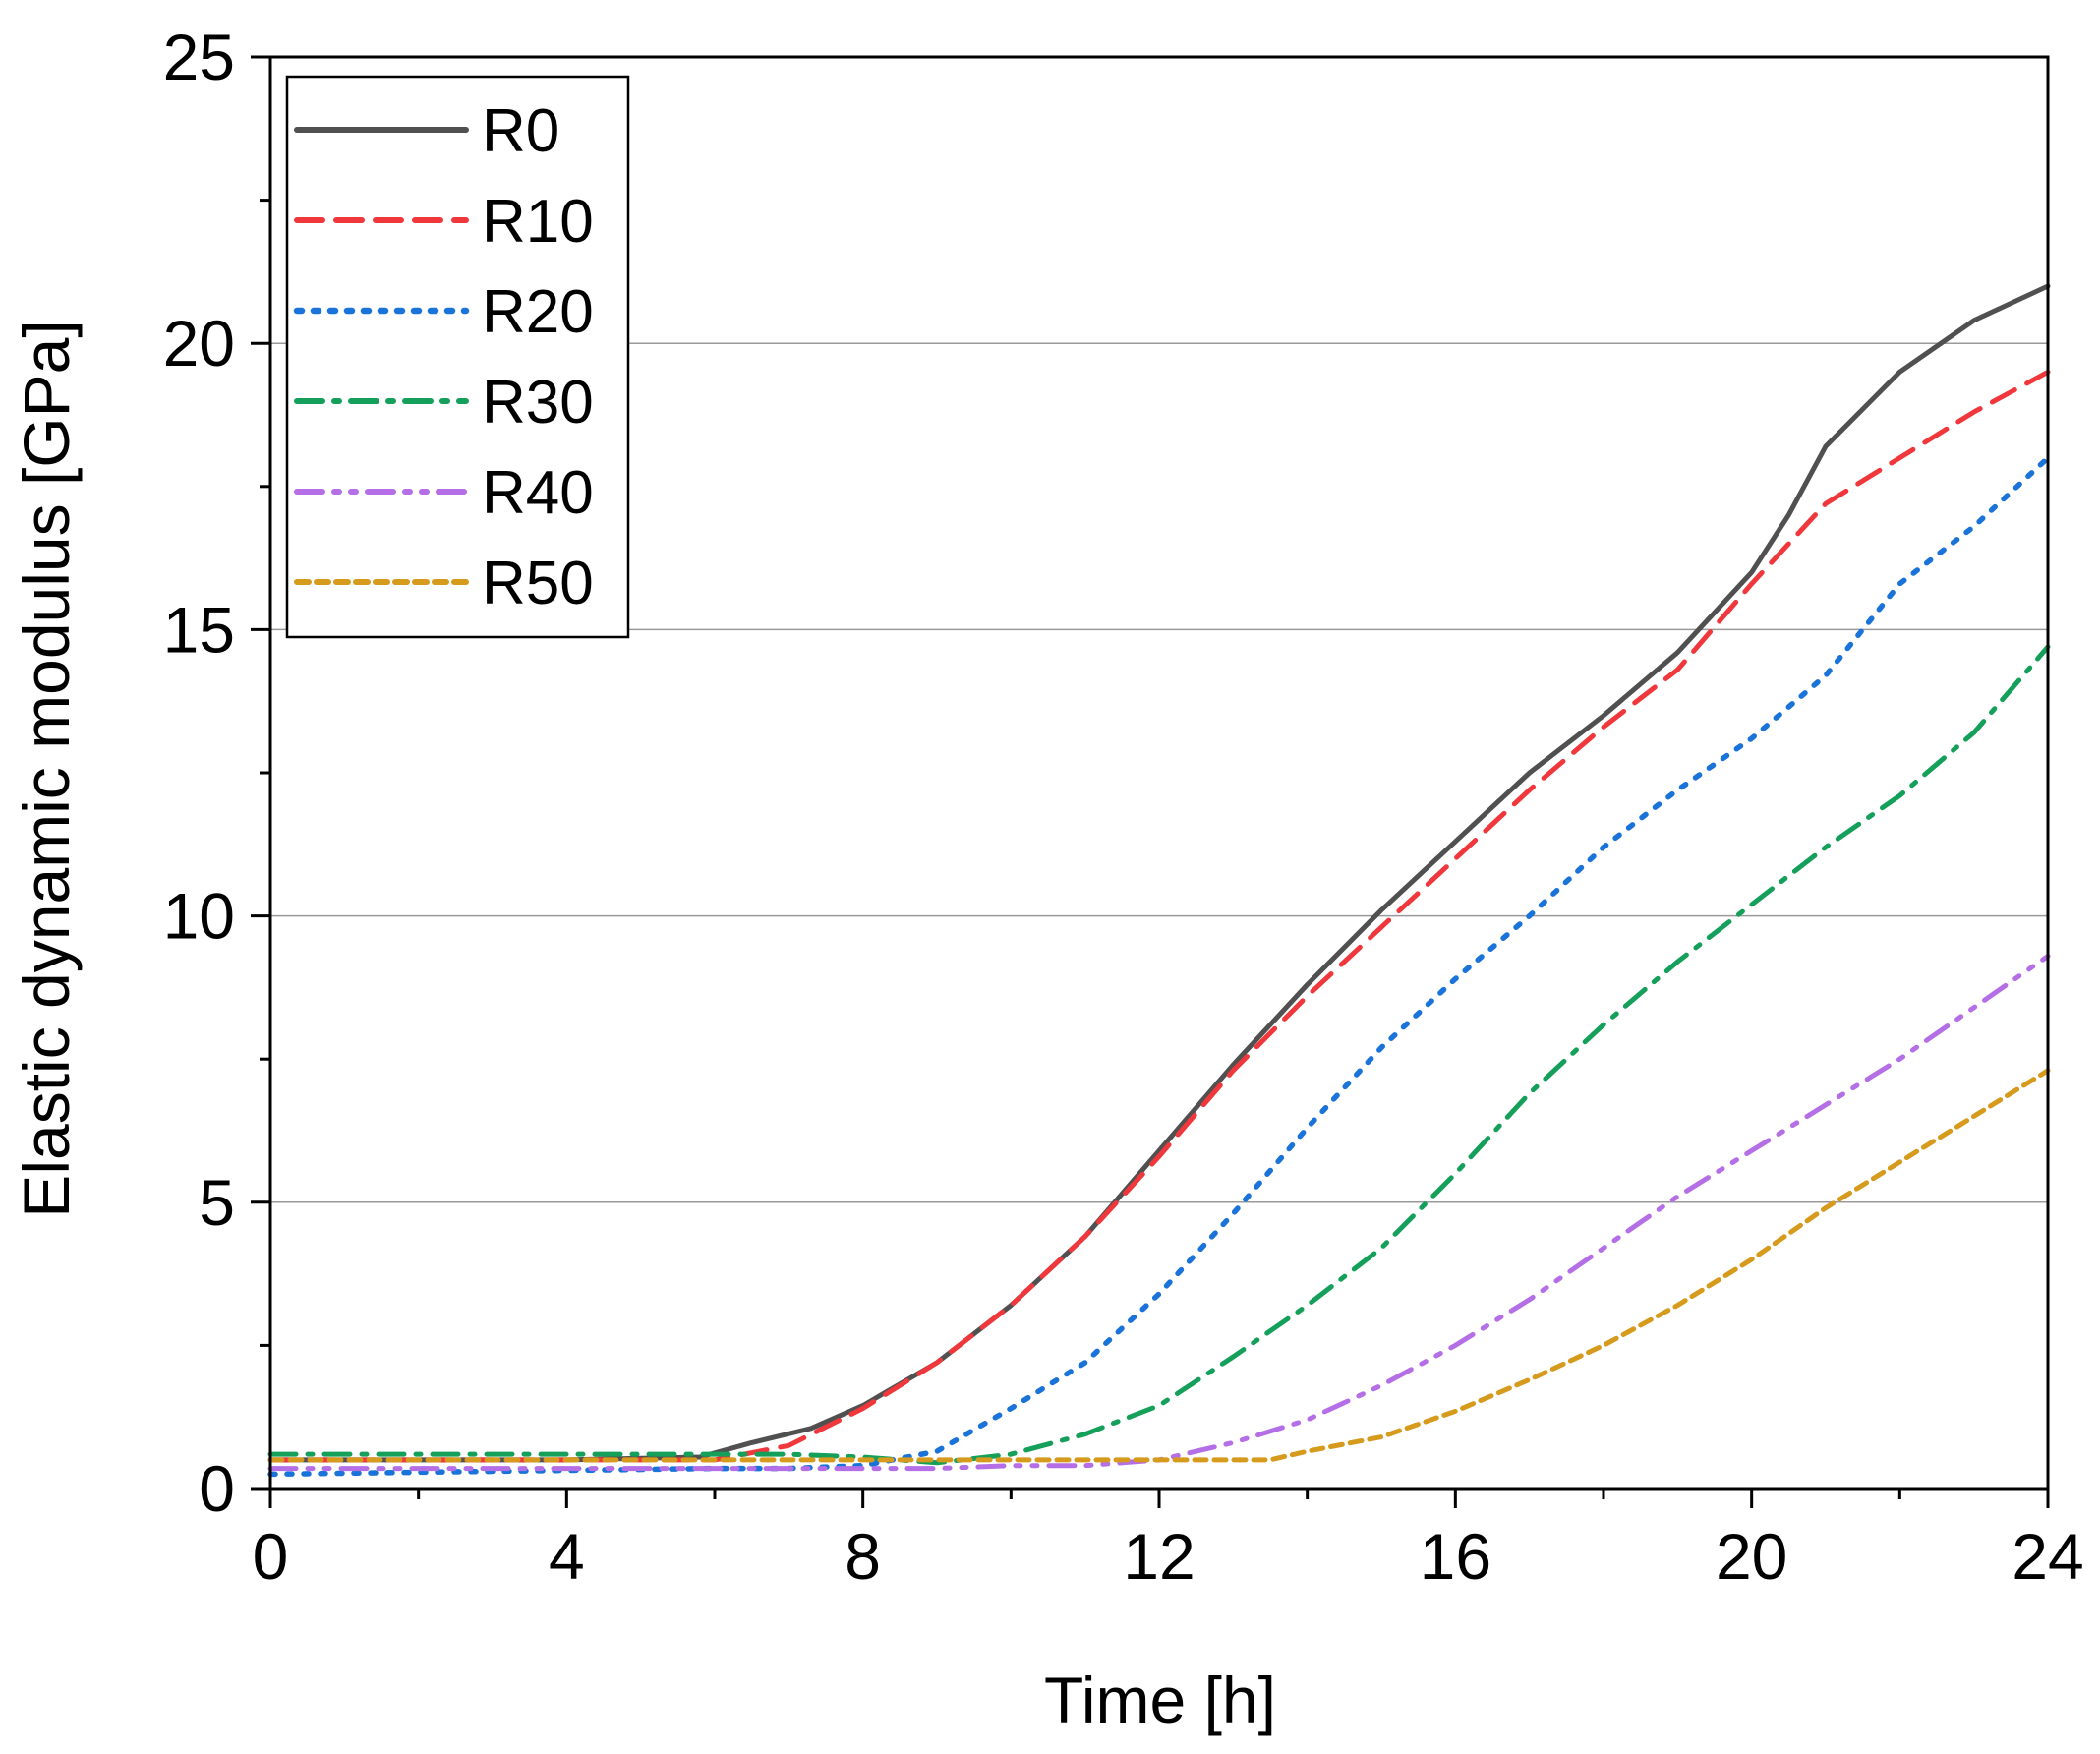  I want to click on x-tick-label: 16, so click(1455, 1556).